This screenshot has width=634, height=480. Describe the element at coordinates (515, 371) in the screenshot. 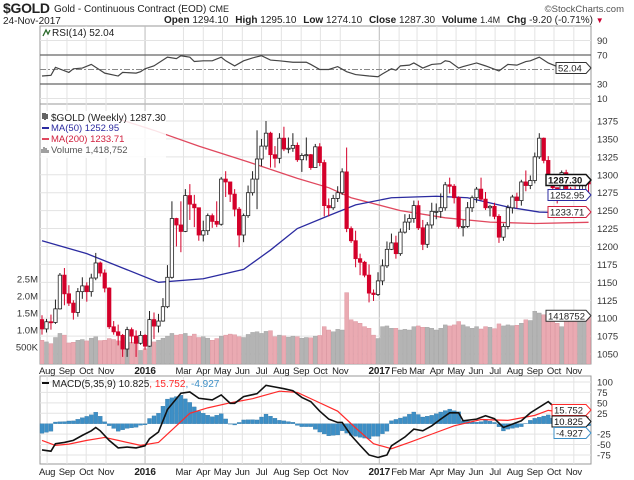

I see `month-tick-label: Aug` at that location.